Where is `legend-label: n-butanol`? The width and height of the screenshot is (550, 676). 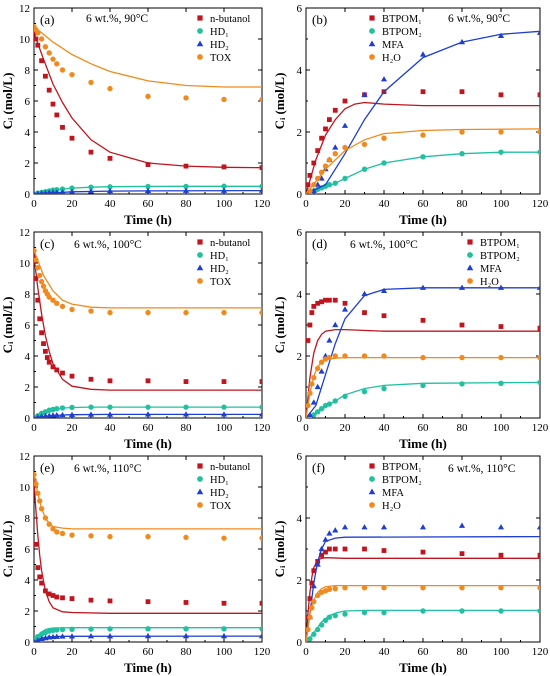 legend-label: n-butanol is located at coordinates (230, 467).